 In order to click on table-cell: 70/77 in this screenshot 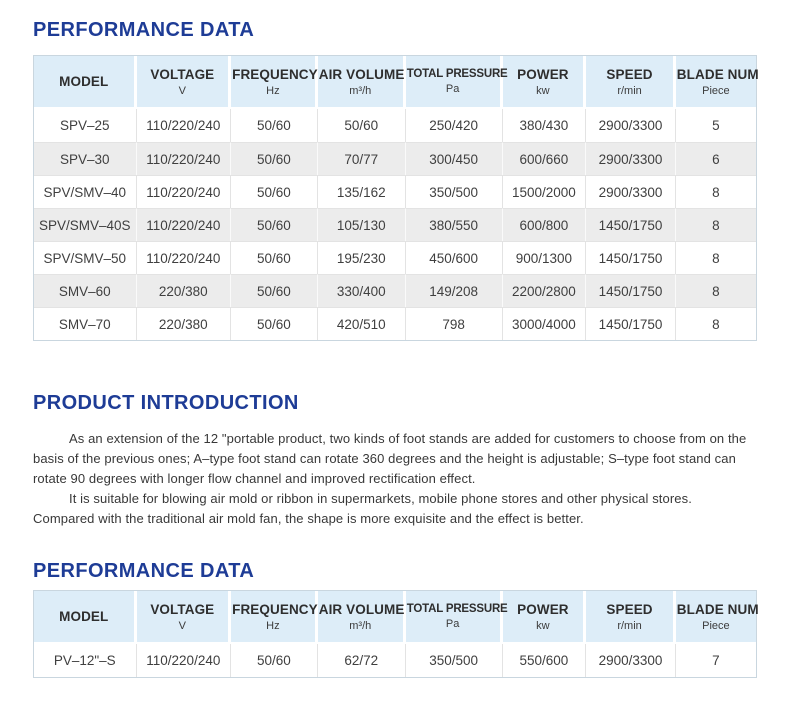, I will do `click(361, 158)`.